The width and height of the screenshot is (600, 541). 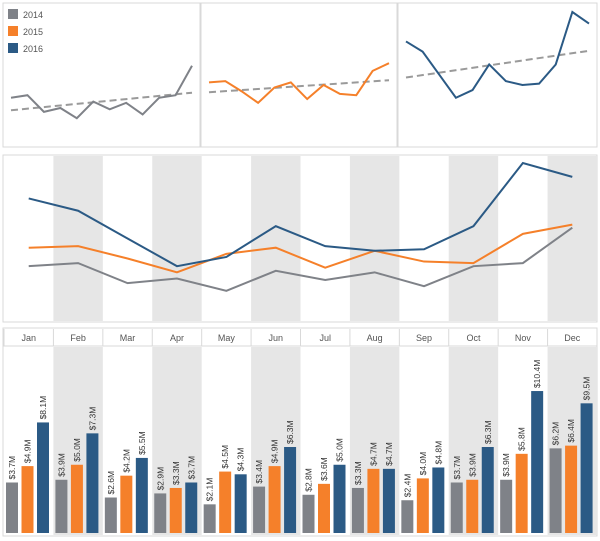 I want to click on legend-label-2015: 2015, so click(x=33, y=32).